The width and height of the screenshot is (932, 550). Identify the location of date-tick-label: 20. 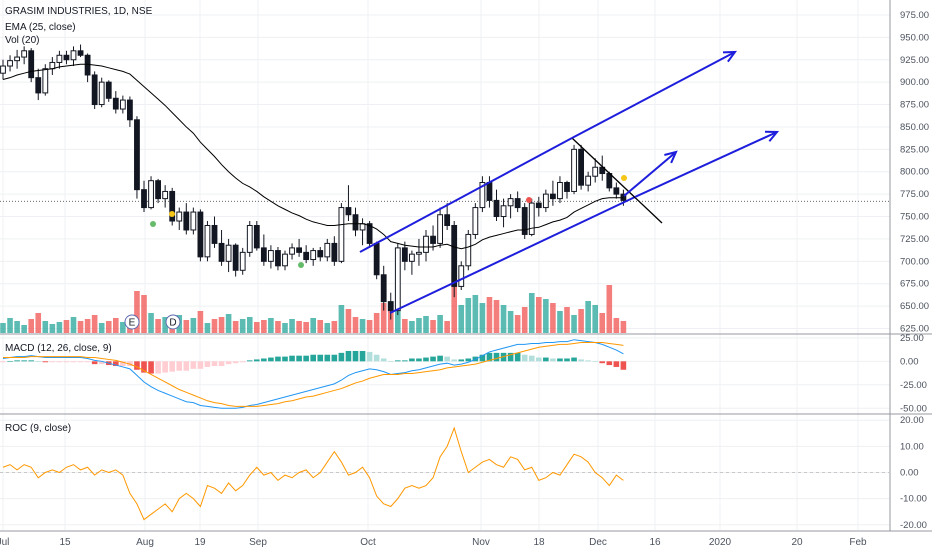
(797, 542).